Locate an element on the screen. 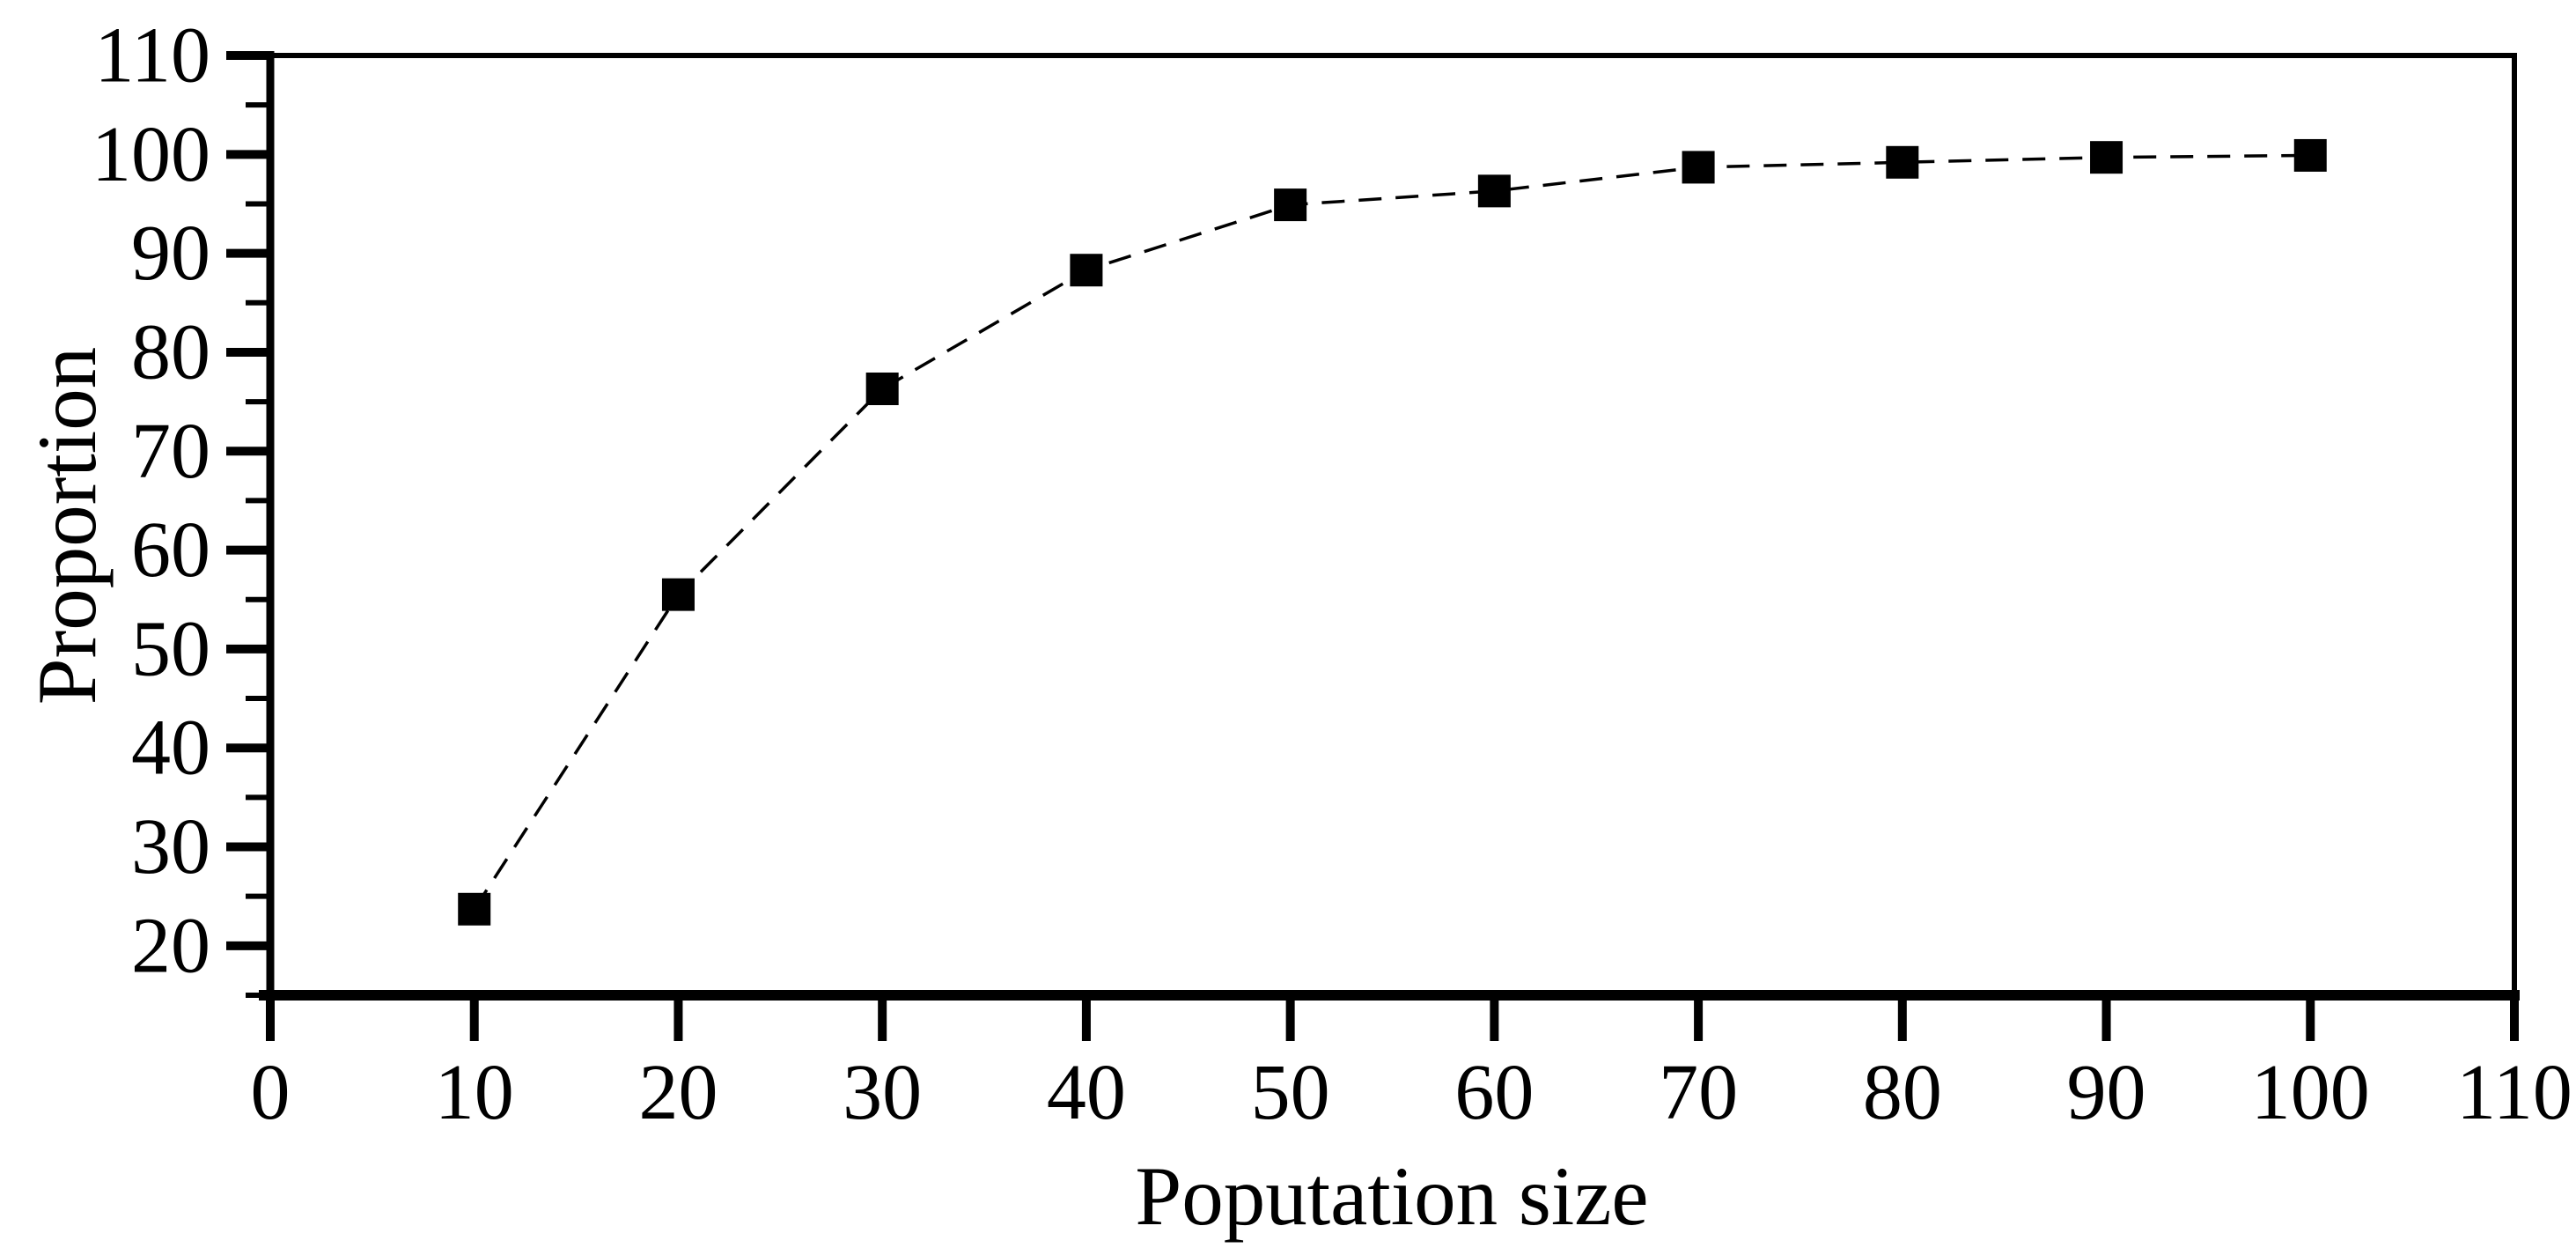 This screenshot has height=1248, width=2576. y-tick-label: 90 is located at coordinates (170, 253).